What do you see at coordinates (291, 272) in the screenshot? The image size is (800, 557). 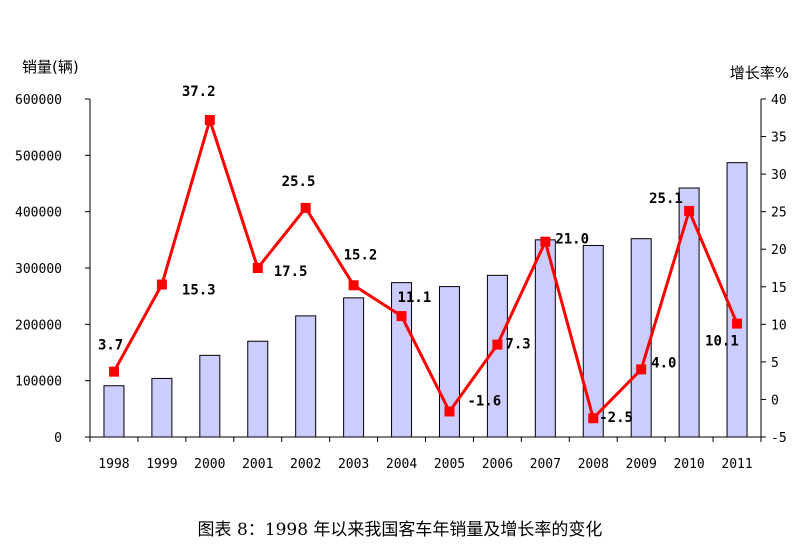 I see `data-label: 17.5` at bounding box center [291, 272].